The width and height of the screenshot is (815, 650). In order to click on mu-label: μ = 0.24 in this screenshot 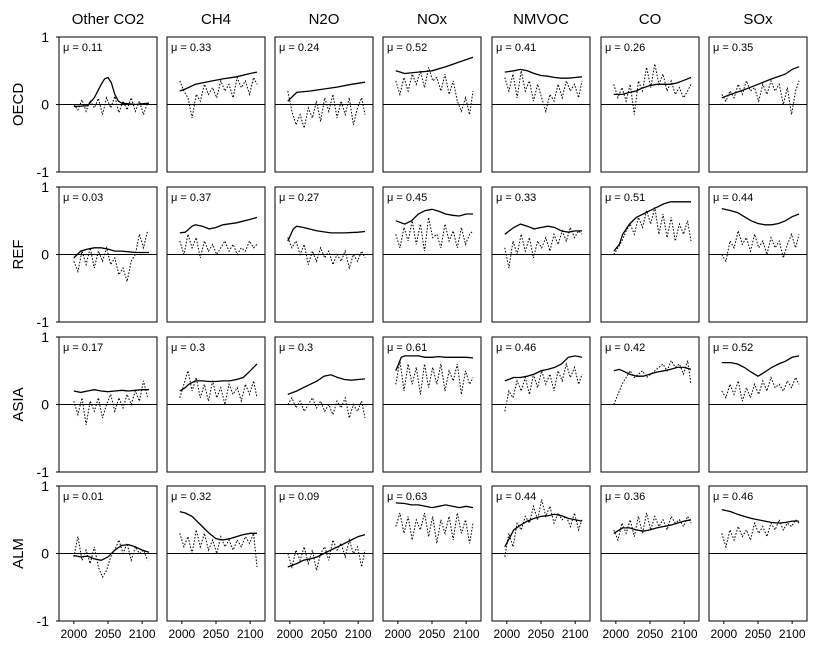, I will do `click(299, 48)`.